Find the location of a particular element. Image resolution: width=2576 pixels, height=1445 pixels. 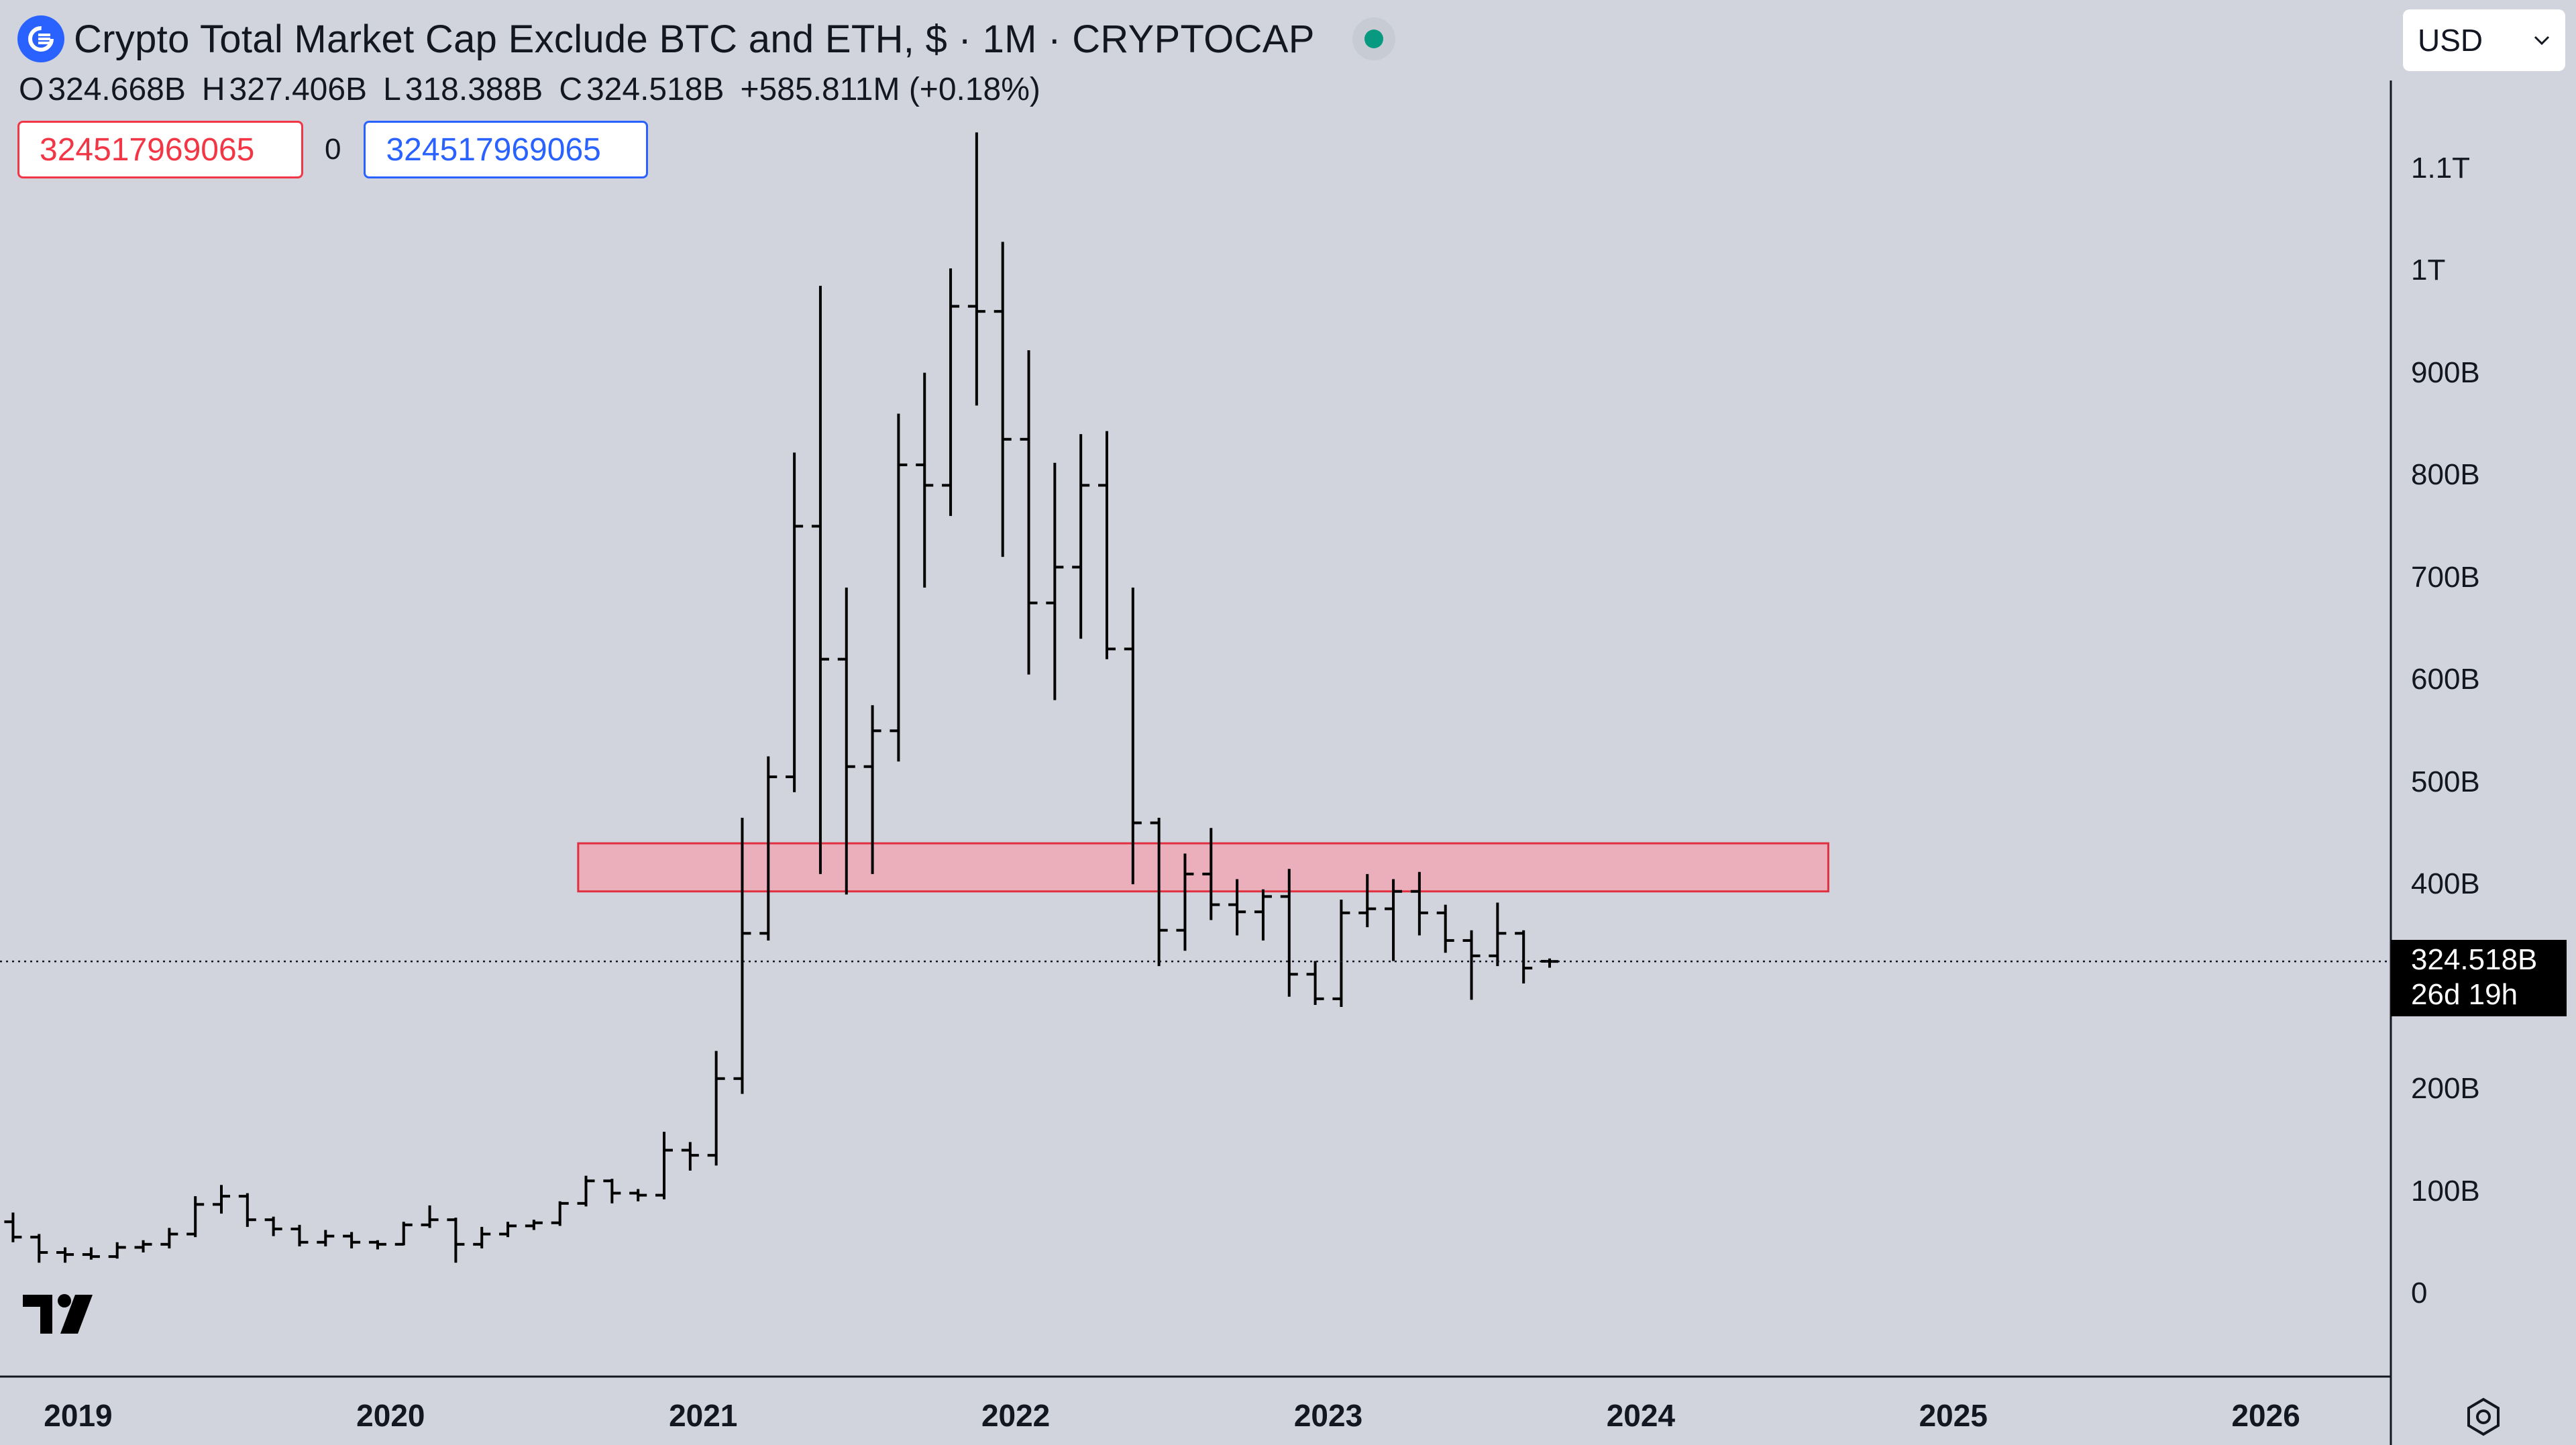

x-tick-label: 2024 is located at coordinates (1641, 1415).